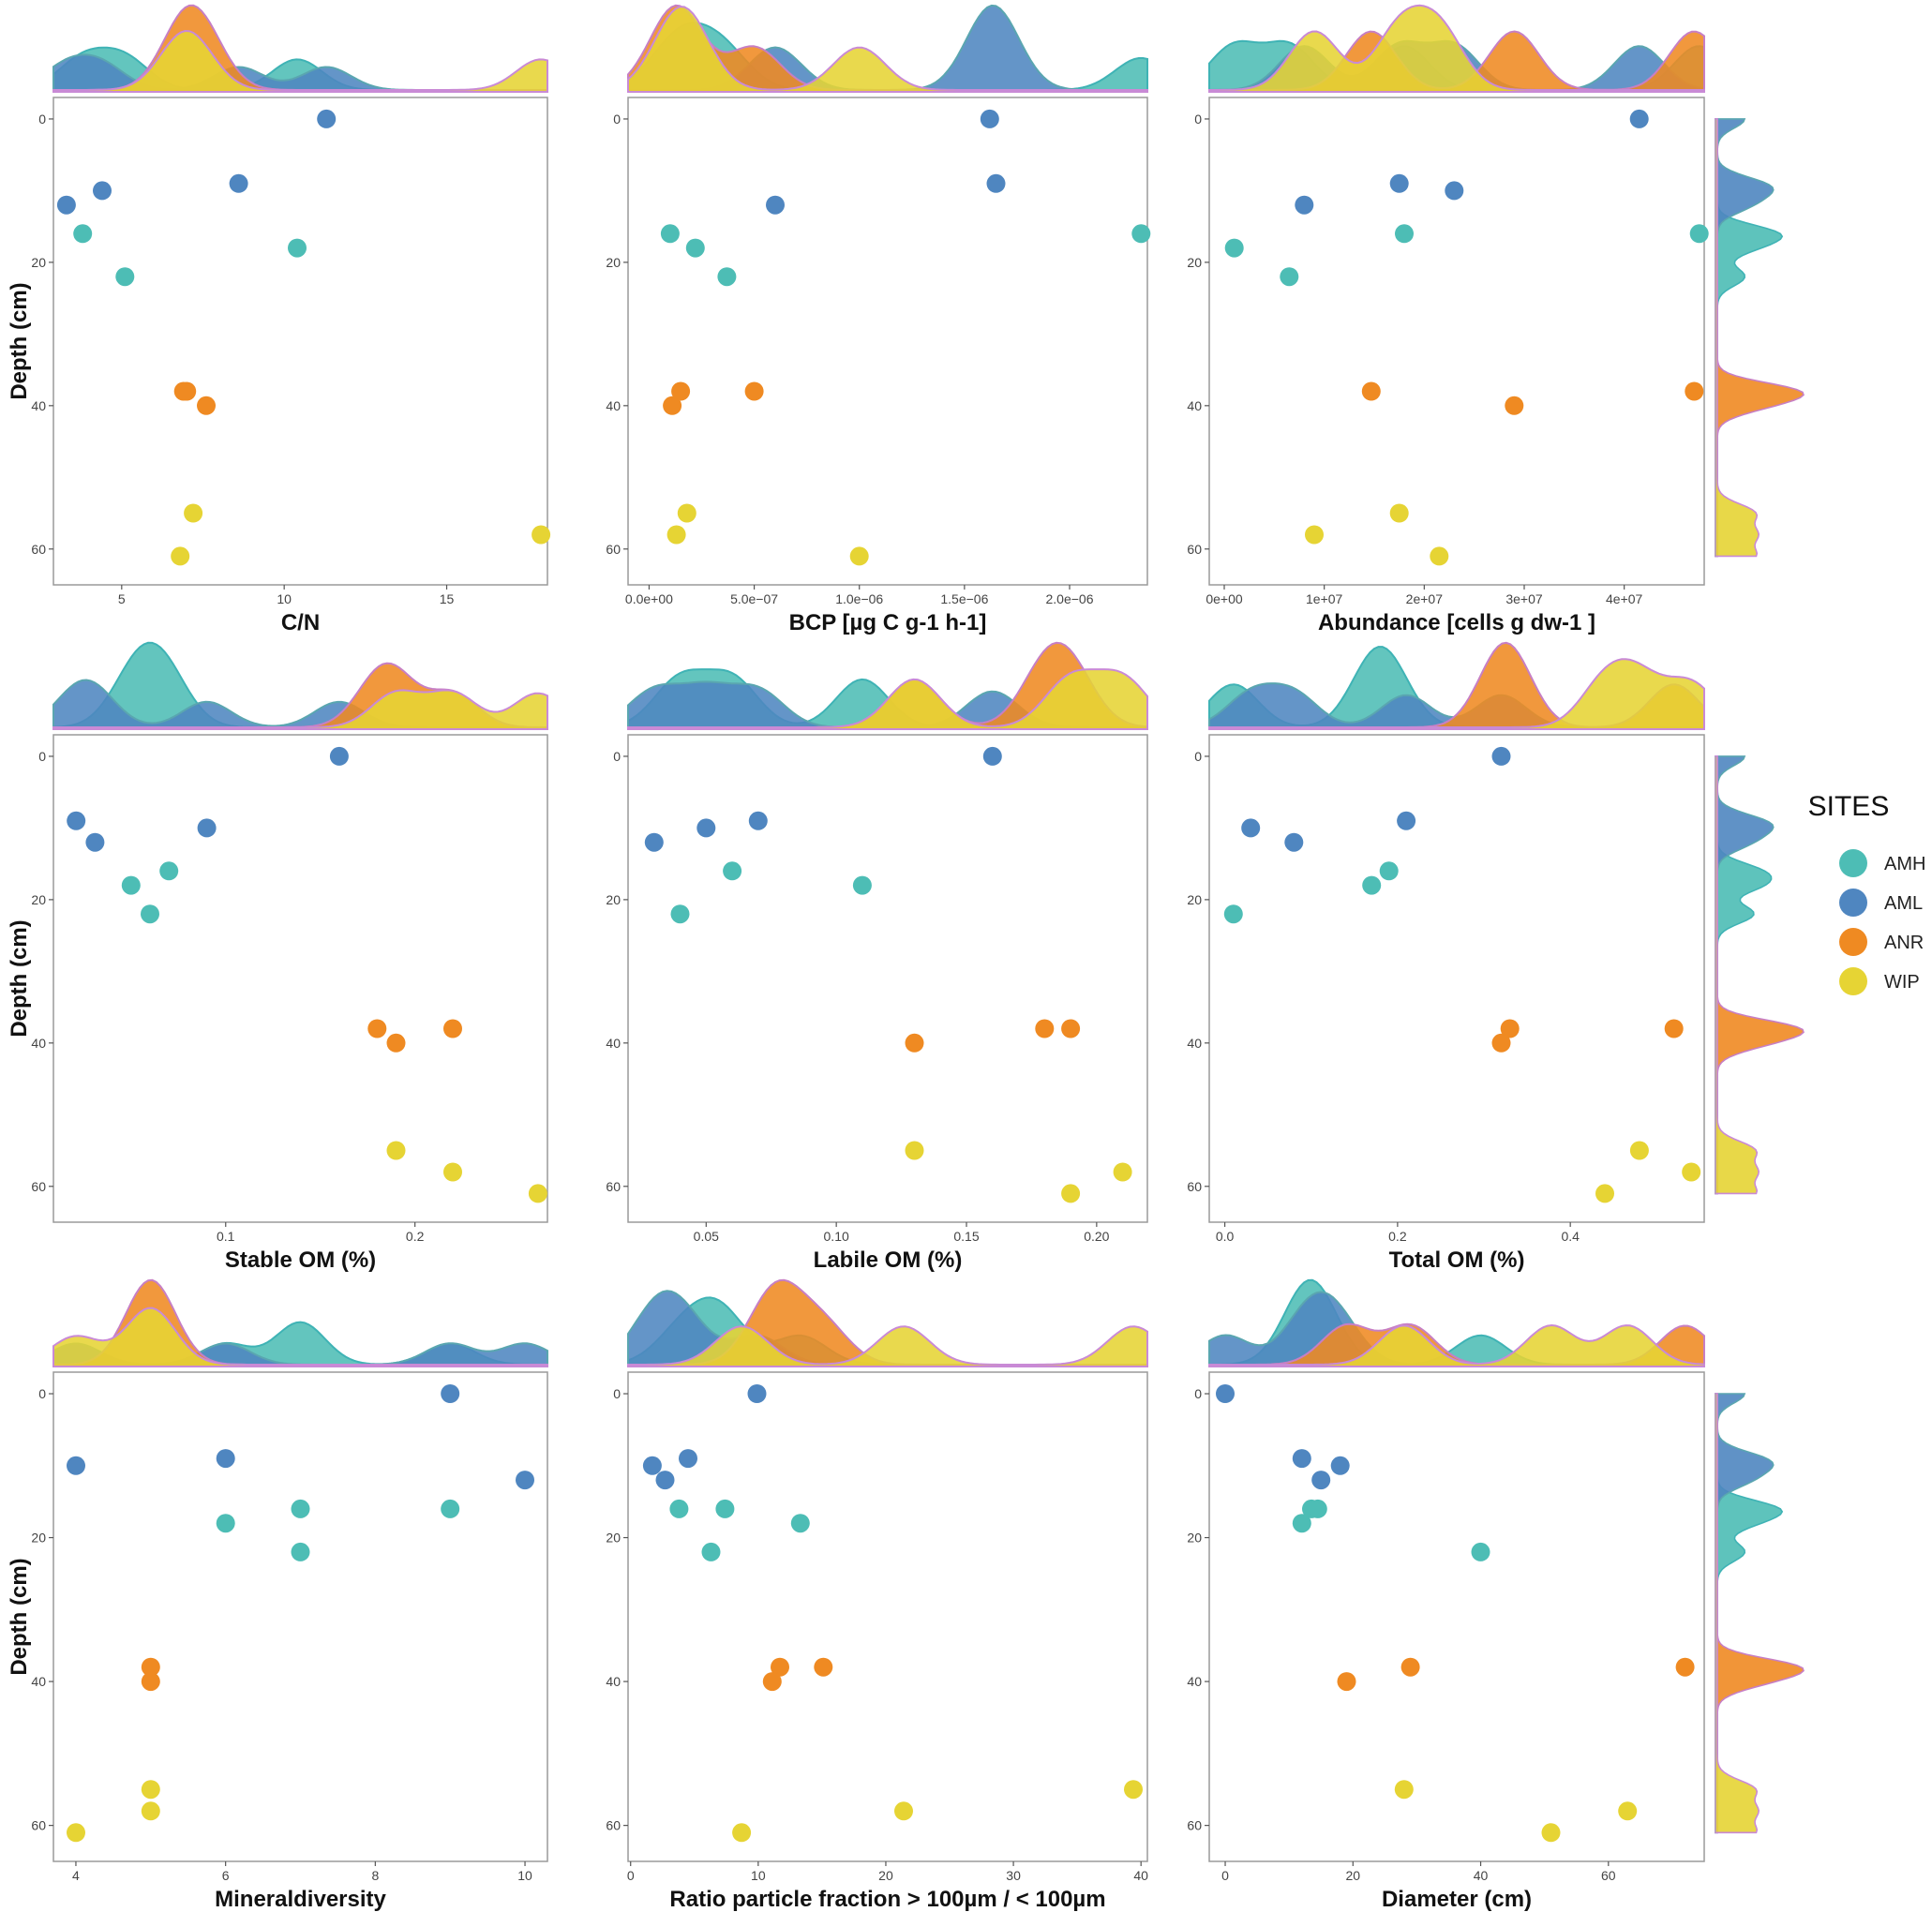  Describe the element at coordinates (888, 1260) in the screenshot. I see `x-axis-title: Labile OM (%)` at that location.